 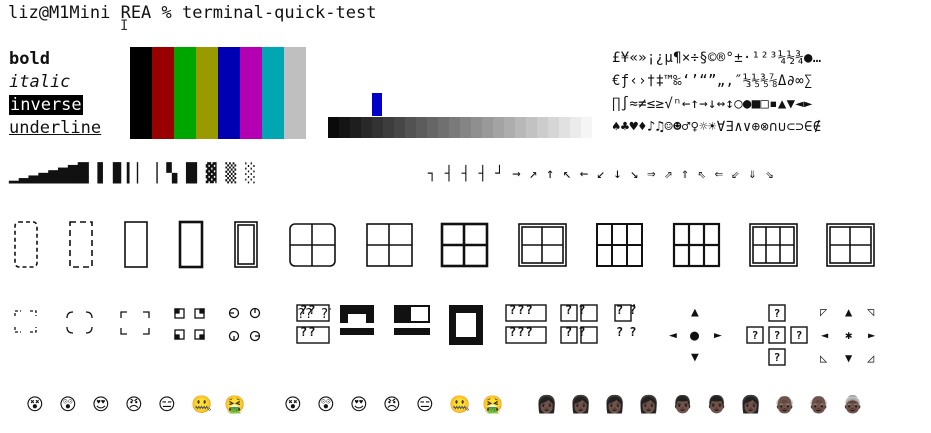 I want to click on inverse-text: inverse, so click(x=46, y=105).